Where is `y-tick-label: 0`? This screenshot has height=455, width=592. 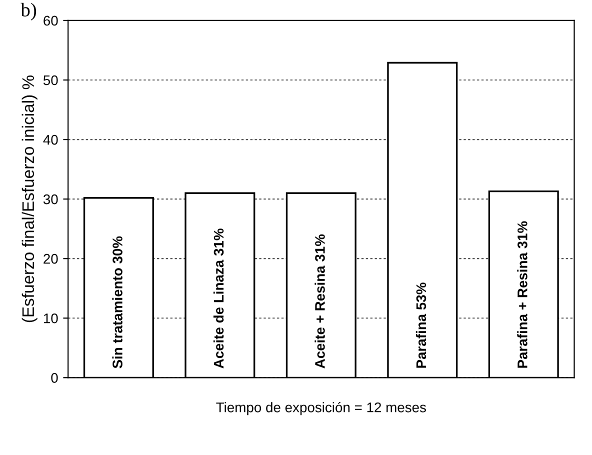
y-tick-label: 0 is located at coordinates (54, 377).